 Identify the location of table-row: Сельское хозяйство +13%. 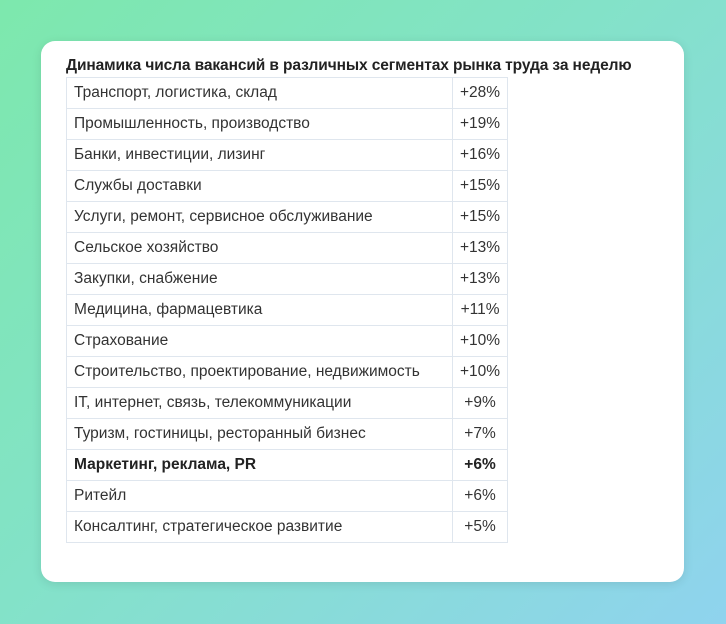
(287, 248).